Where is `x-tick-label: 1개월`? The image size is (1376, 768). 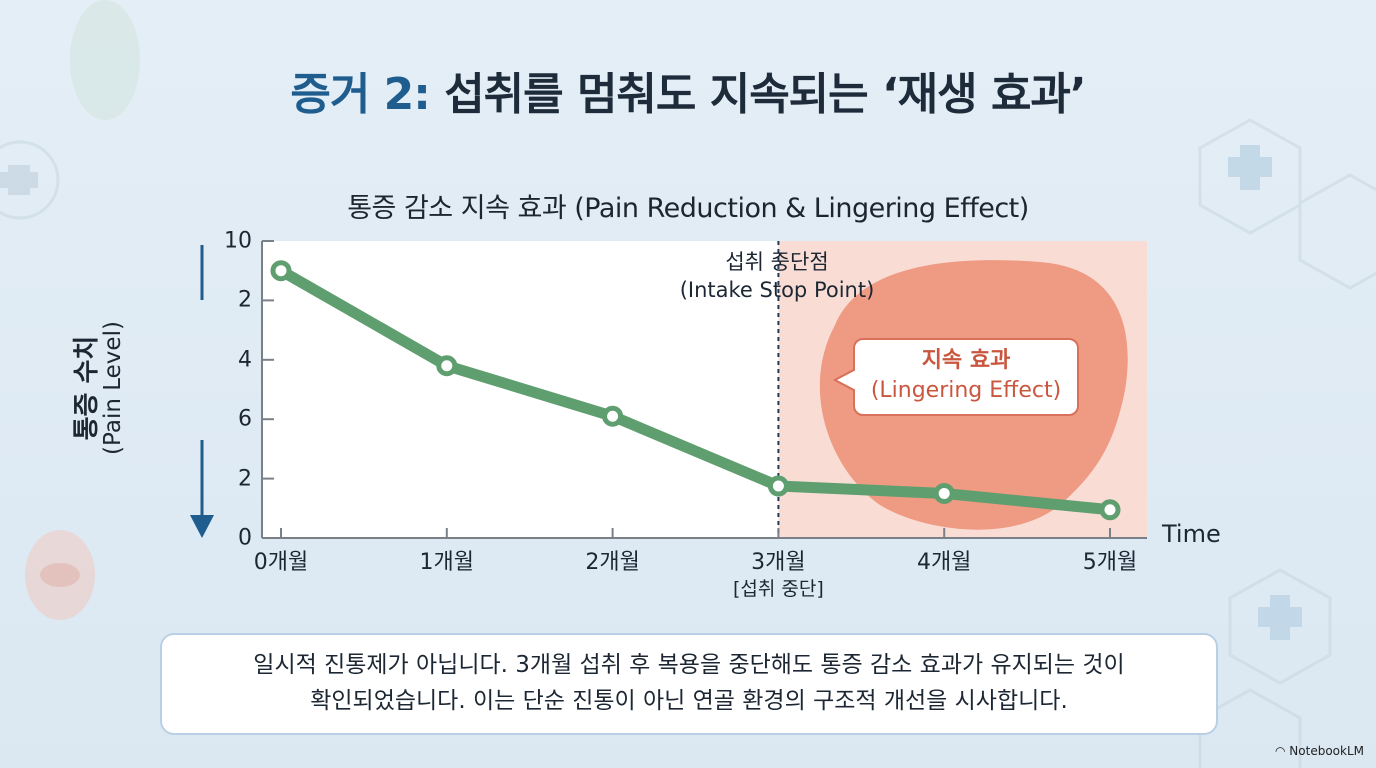
x-tick-label: 1개월 is located at coordinates (447, 563).